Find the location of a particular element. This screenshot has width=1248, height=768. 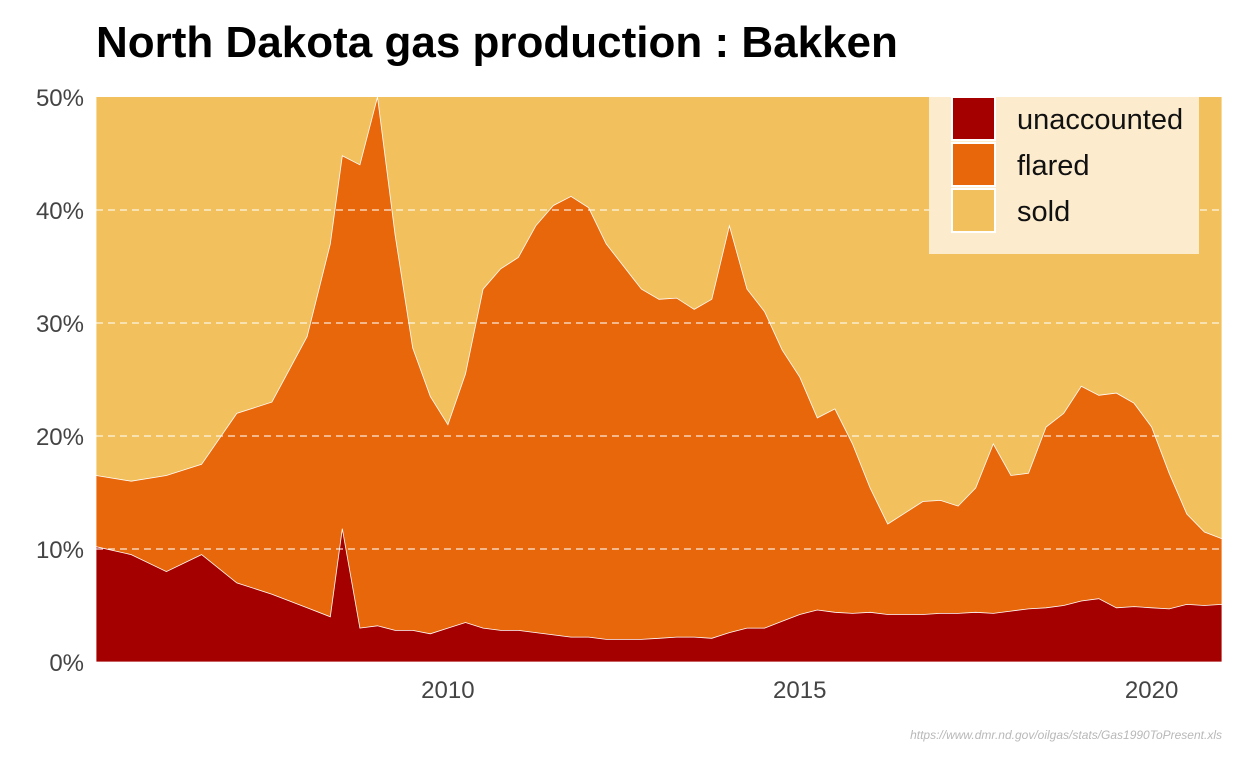

legend-label-unaccounted: unaccounted is located at coordinates (1100, 120).